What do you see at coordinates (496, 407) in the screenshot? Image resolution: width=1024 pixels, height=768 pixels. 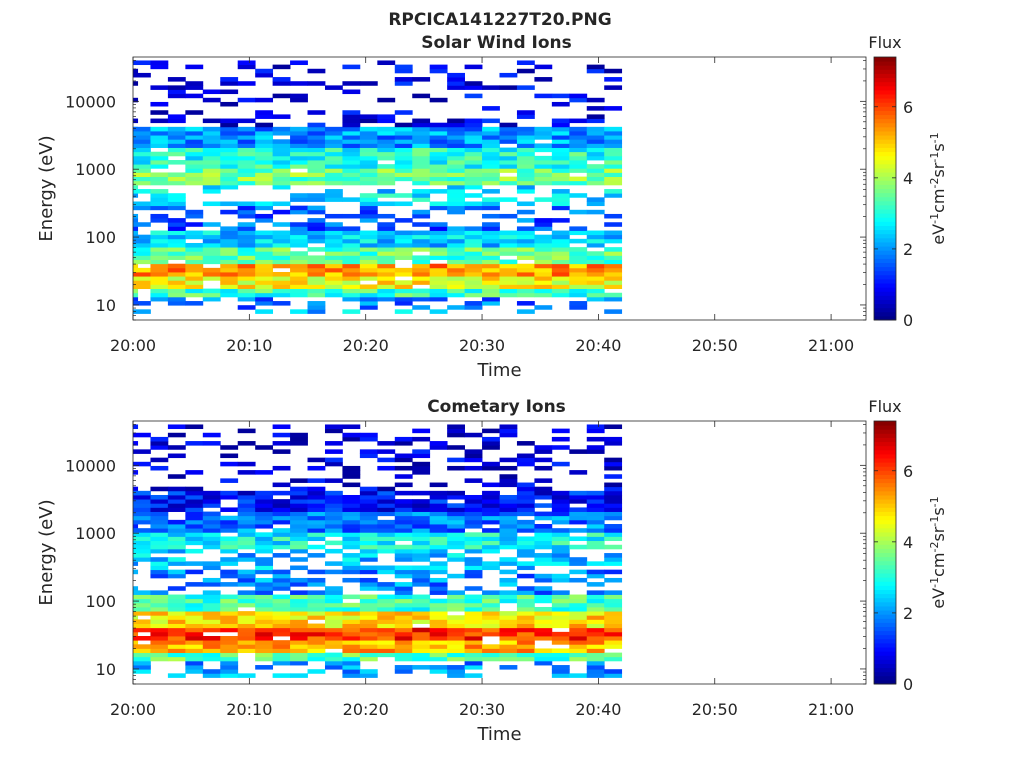 I see `panel-title: Cometary Ions` at bounding box center [496, 407].